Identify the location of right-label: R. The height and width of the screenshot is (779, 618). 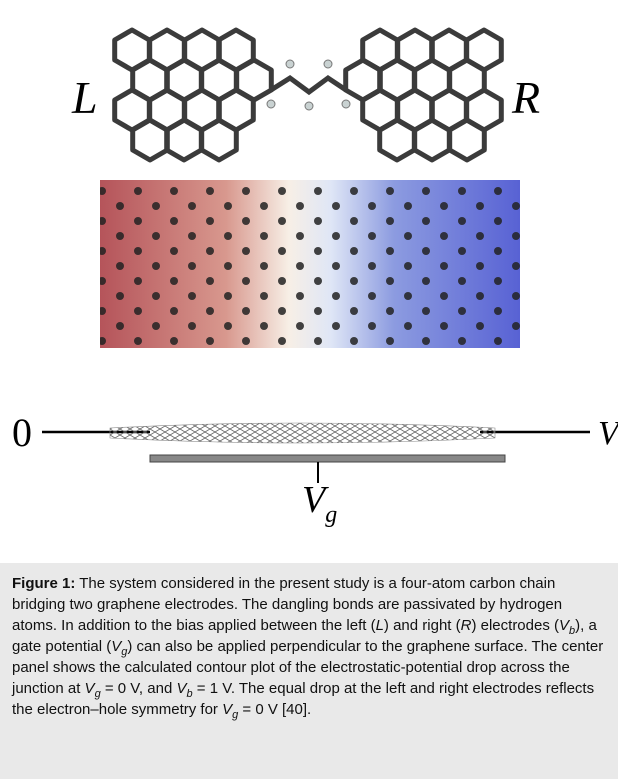
(525, 97).